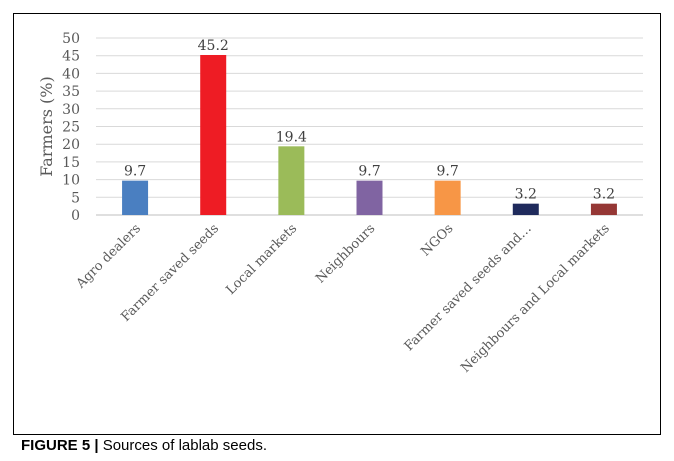  I want to click on y-tick-label: 35, so click(71, 92).